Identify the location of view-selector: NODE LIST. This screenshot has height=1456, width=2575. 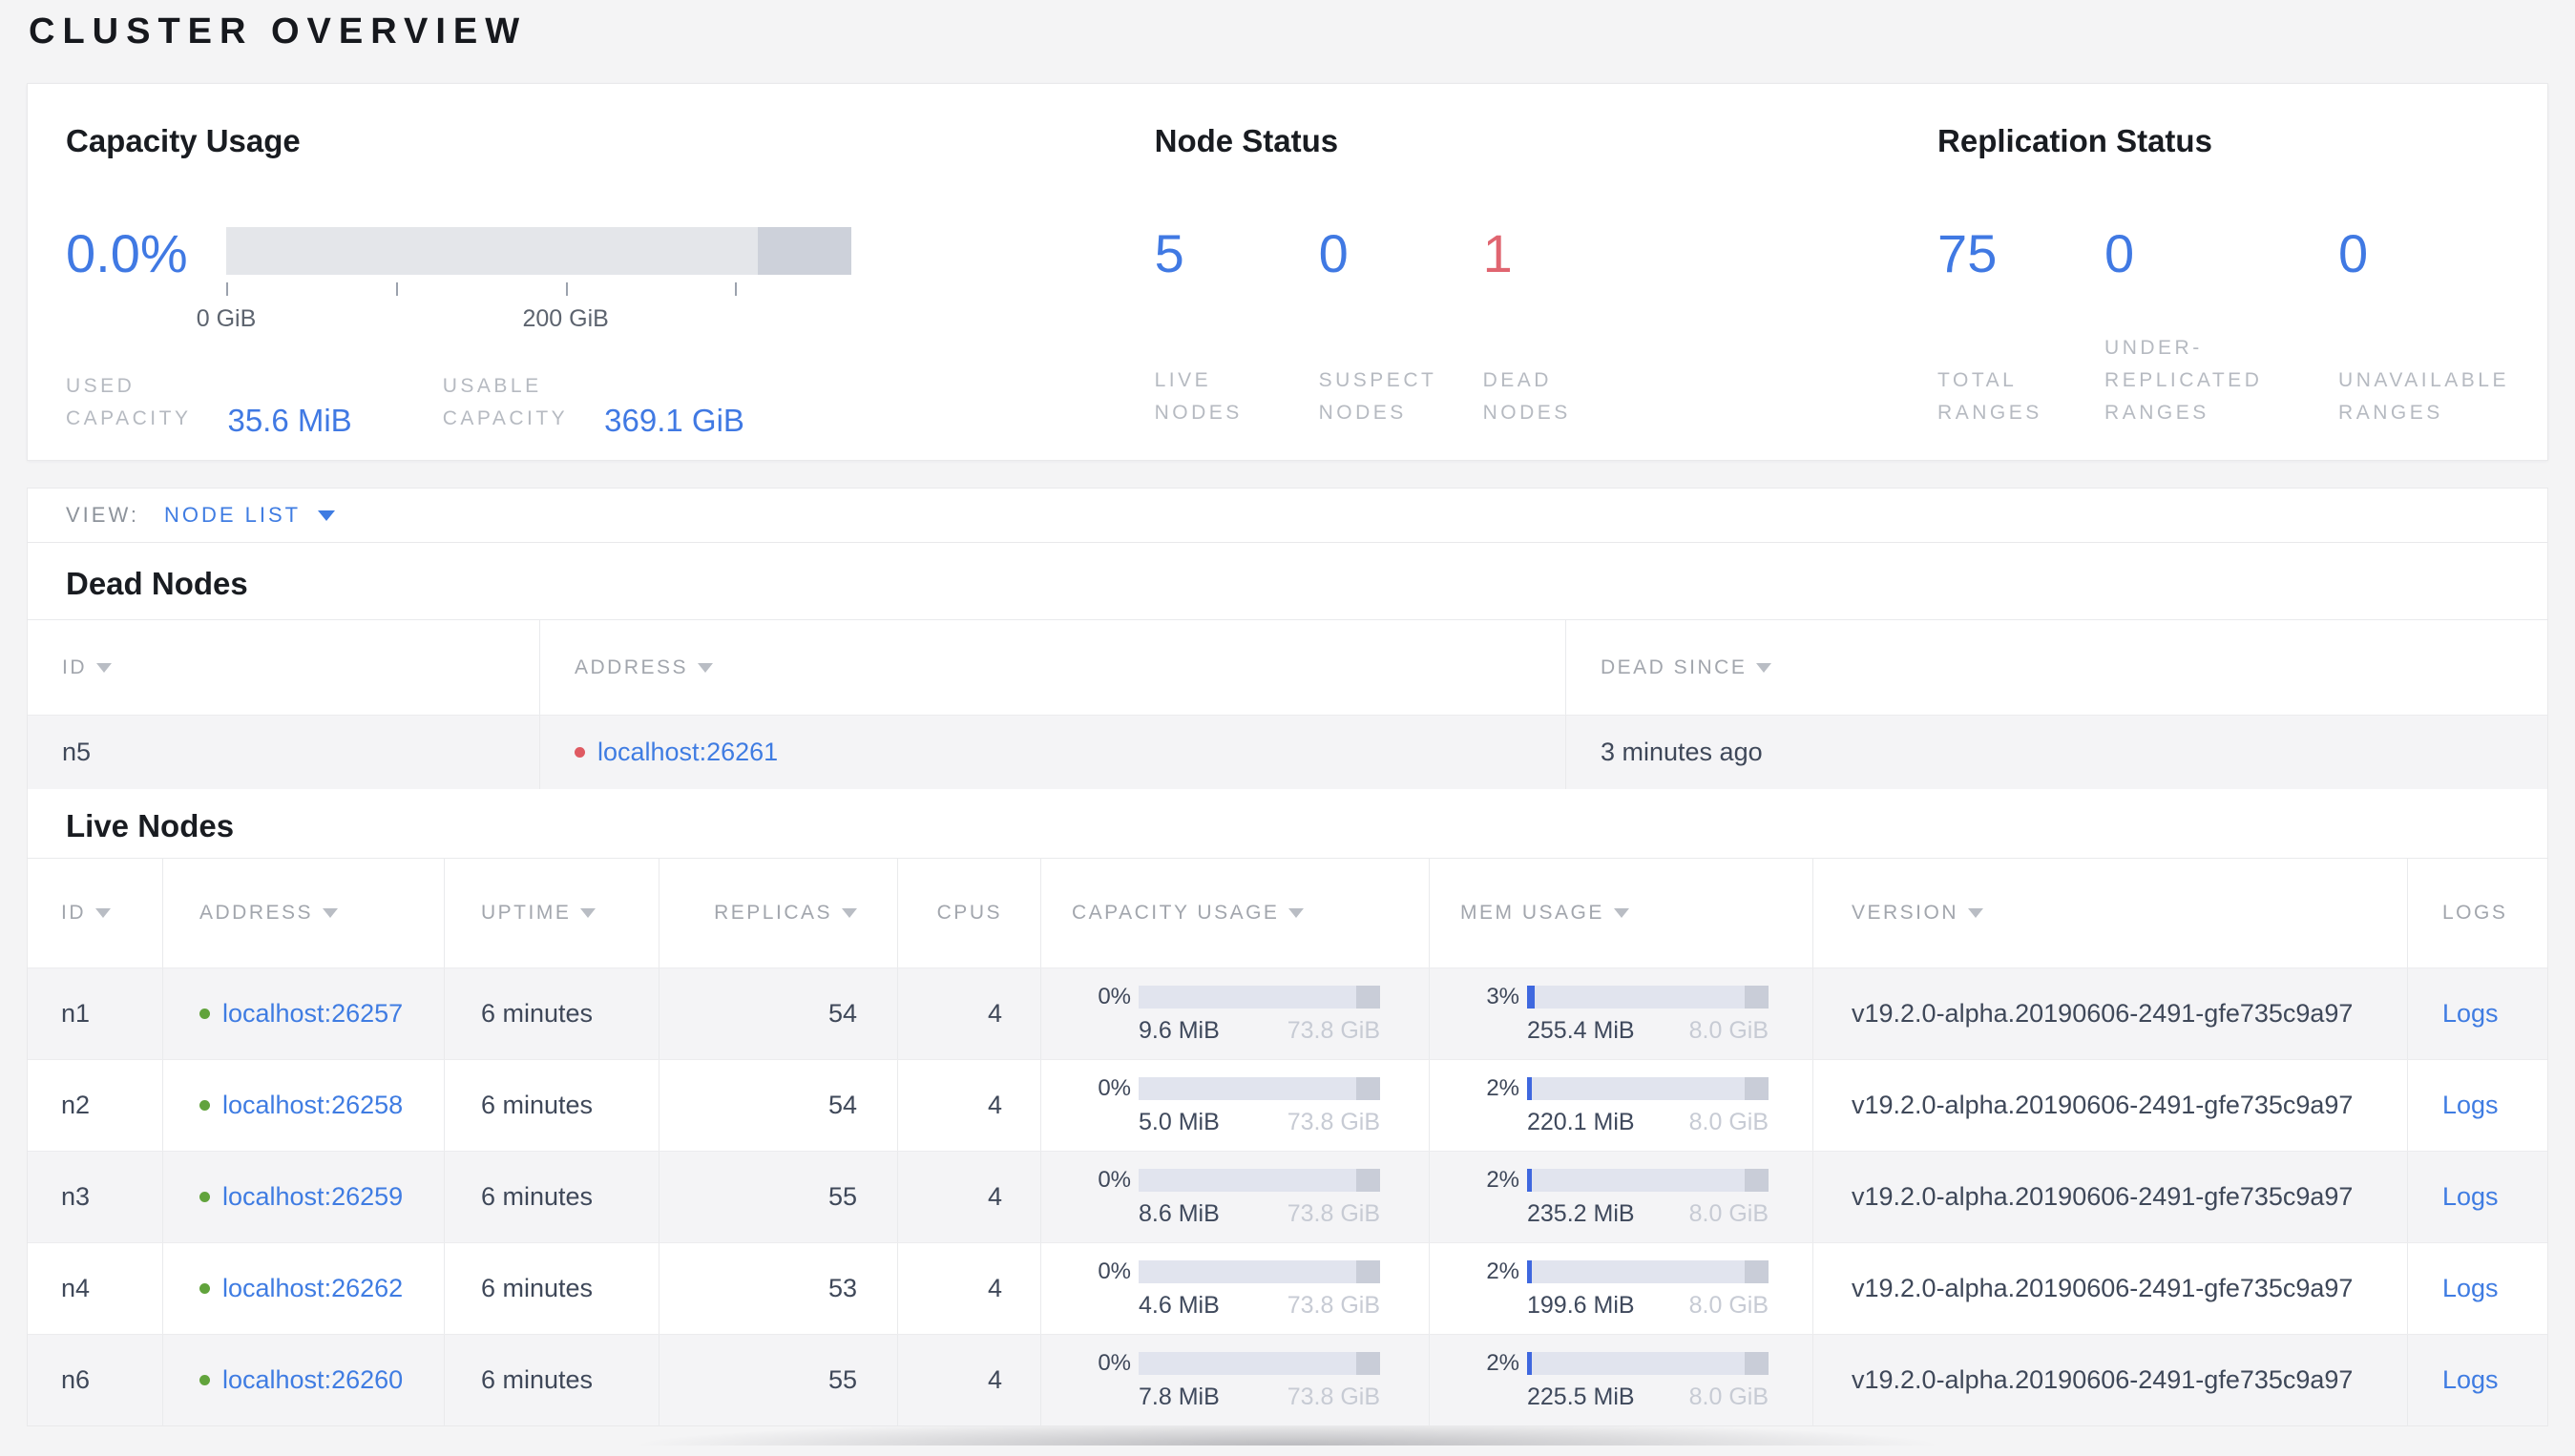
(250, 516).